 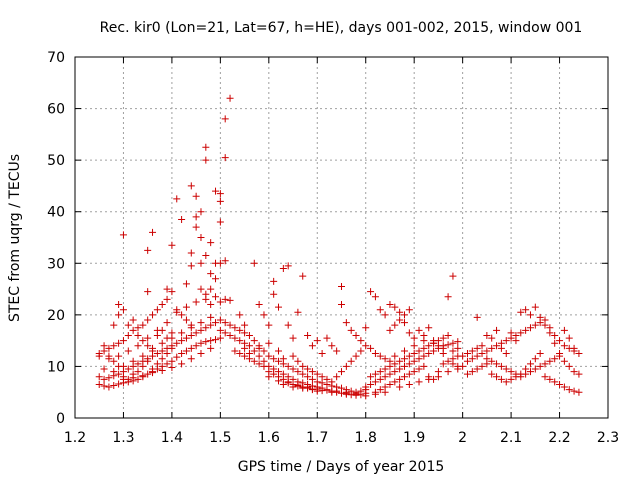 What do you see at coordinates (341, 467) in the screenshot?
I see `x-axis-label: GPS time / Days of year 2015` at bounding box center [341, 467].